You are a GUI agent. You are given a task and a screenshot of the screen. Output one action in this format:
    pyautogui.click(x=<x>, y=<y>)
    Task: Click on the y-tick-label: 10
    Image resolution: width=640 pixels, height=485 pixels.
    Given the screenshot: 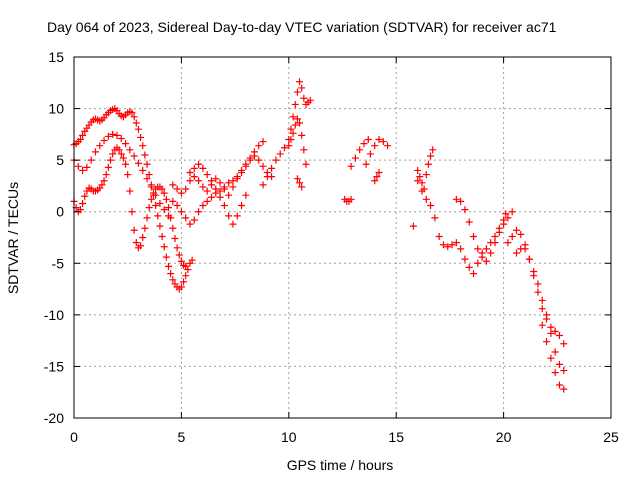 What is the action you would take?
    pyautogui.click(x=56, y=109)
    